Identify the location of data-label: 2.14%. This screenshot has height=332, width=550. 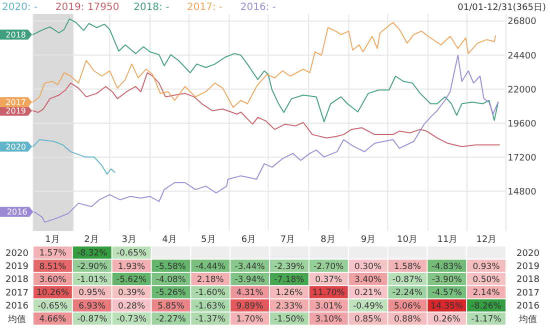
(486, 293).